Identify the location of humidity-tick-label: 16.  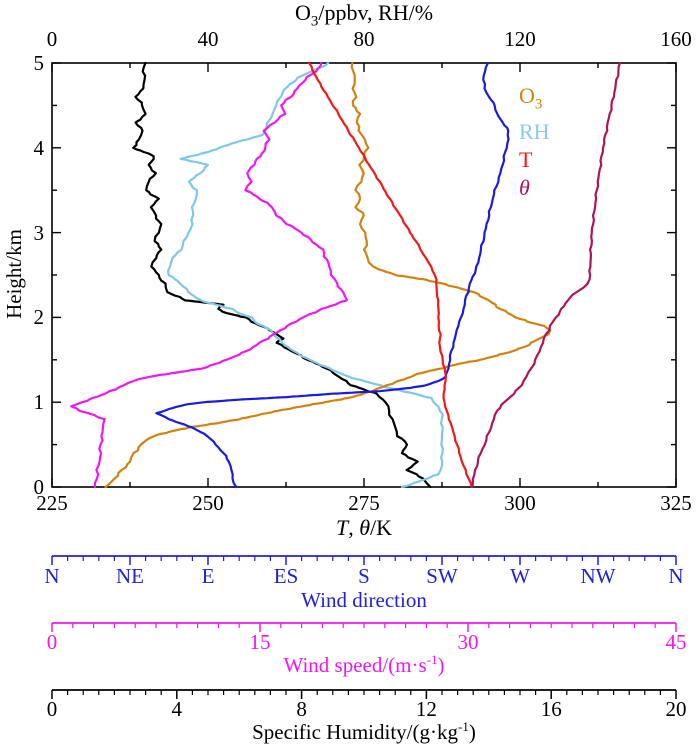
(551, 709).